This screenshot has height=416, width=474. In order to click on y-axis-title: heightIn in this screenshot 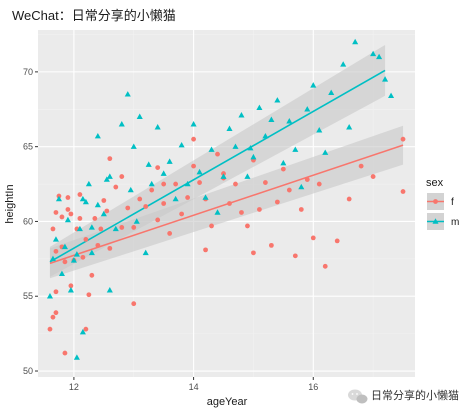, I will do `click(10, 203)`.